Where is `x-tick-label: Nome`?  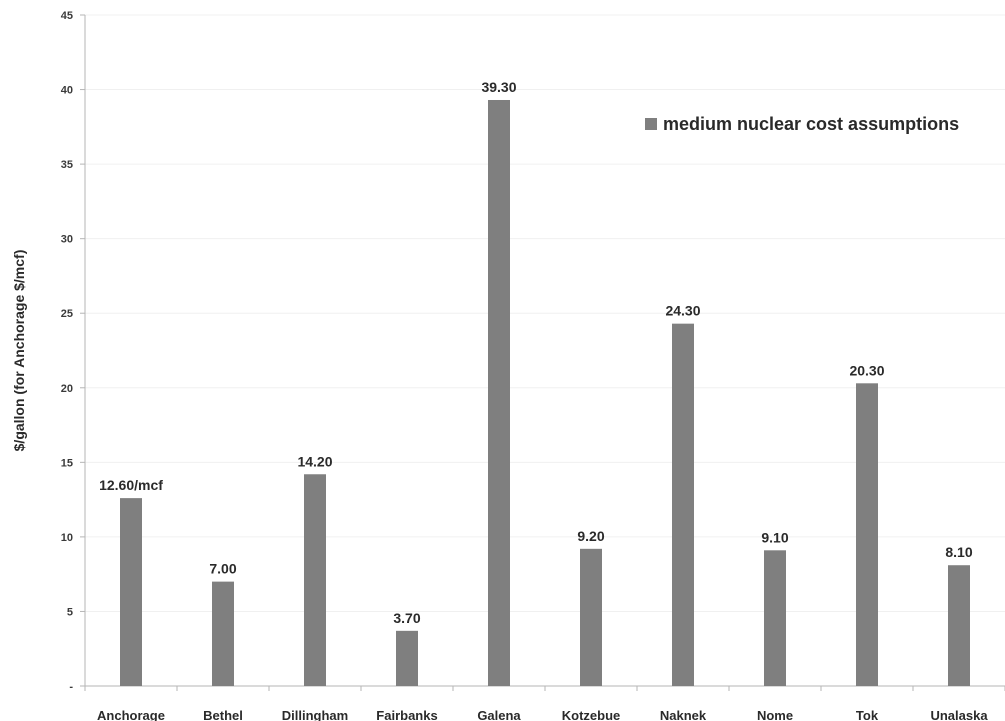
x-tick-label: Nome is located at coordinates (775, 714).